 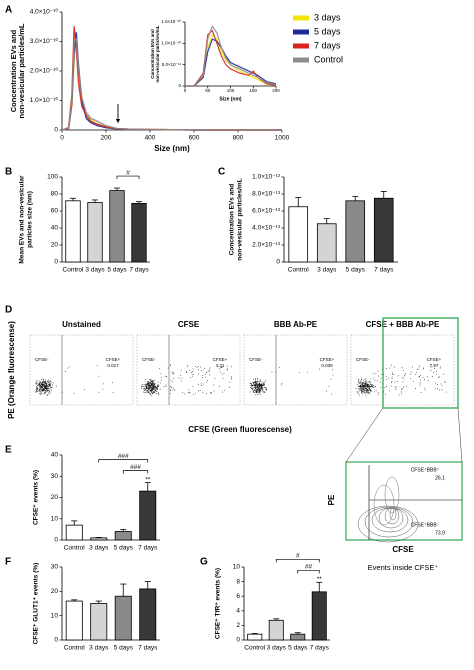 What do you see at coordinates (185, 90) in the screenshot?
I see `x-tick-label: 0` at bounding box center [185, 90].